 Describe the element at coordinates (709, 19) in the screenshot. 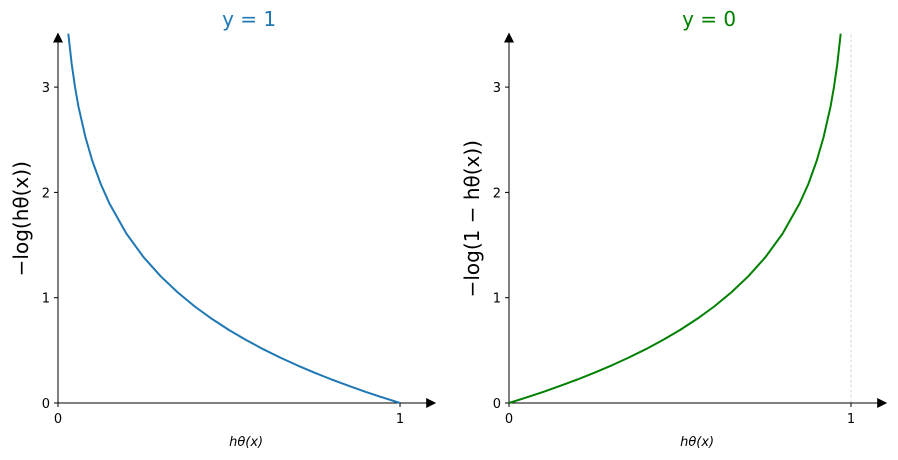

I see `subplot-title: y = 0` at that location.